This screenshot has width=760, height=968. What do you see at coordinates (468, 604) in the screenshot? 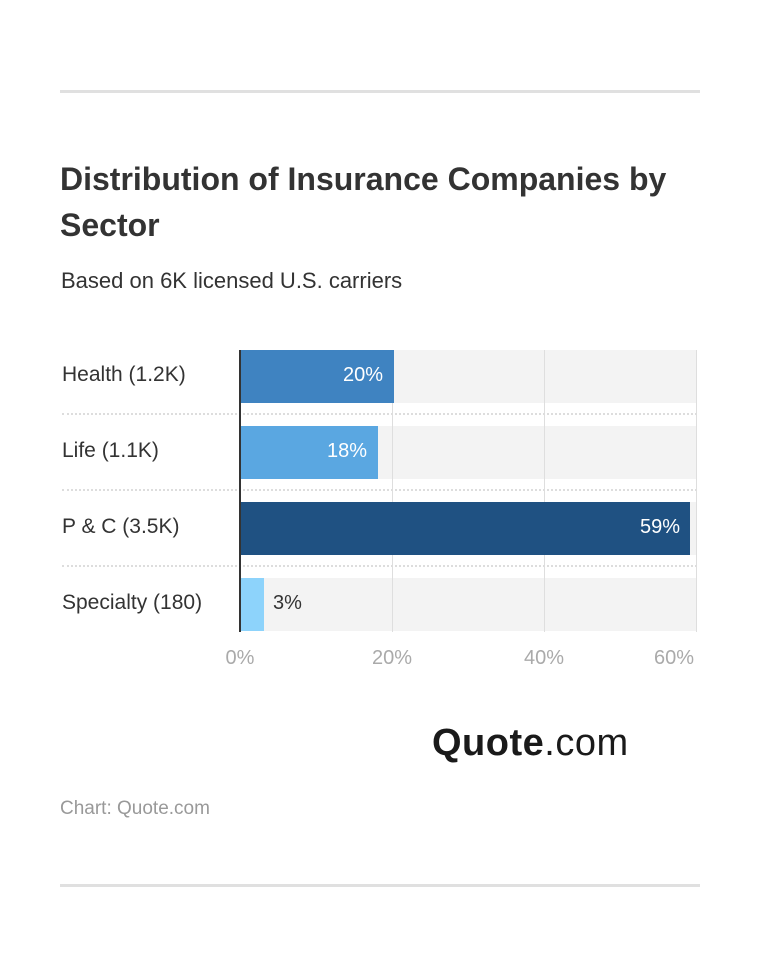
I see `bar-track` at bounding box center [468, 604].